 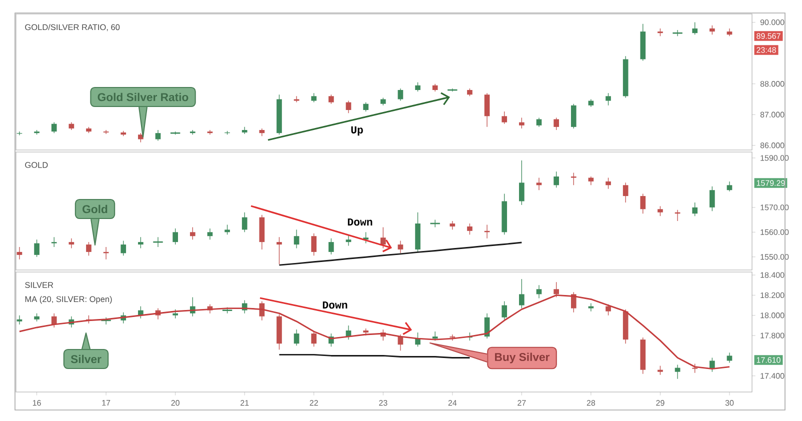 I want to click on x-tick-label: 20, so click(x=175, y=403).